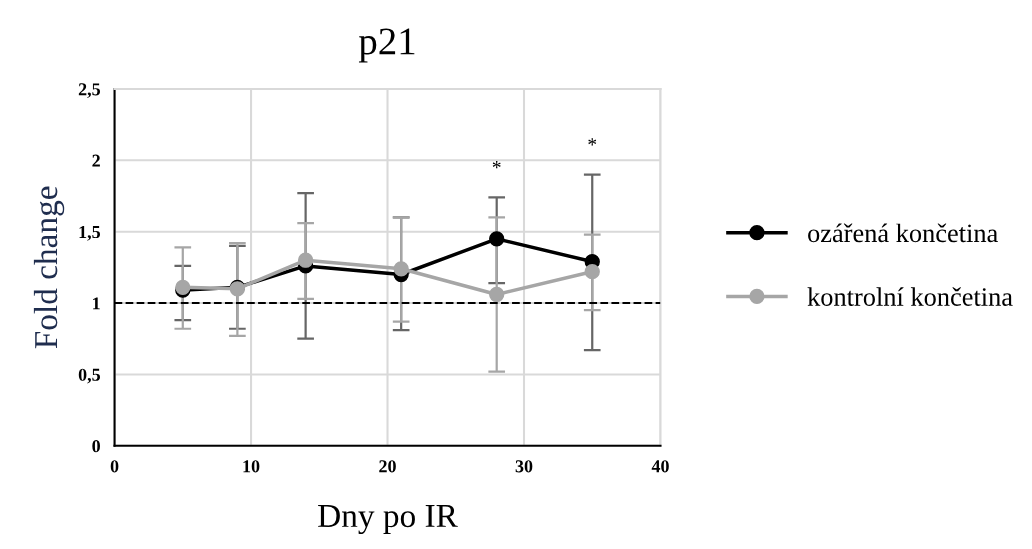 The image size is (1032, 549). Describe the element at coordinates (114, 466) in the screenshot. I see `x-tick-label: 0` at that location.